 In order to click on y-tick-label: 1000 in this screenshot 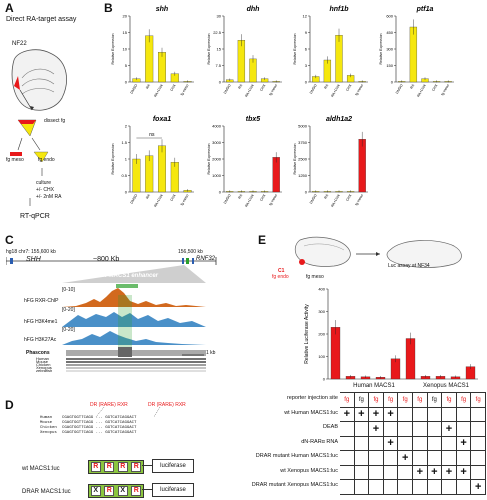, I will do `click(217, 175)`.